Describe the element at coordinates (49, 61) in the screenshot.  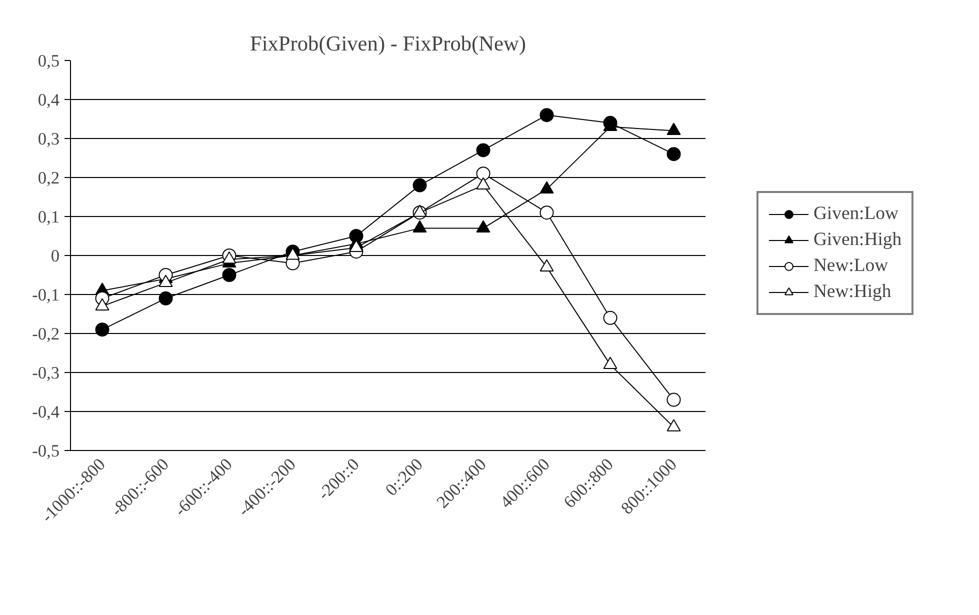
I see `y-tick-label: 0,5` at that location.